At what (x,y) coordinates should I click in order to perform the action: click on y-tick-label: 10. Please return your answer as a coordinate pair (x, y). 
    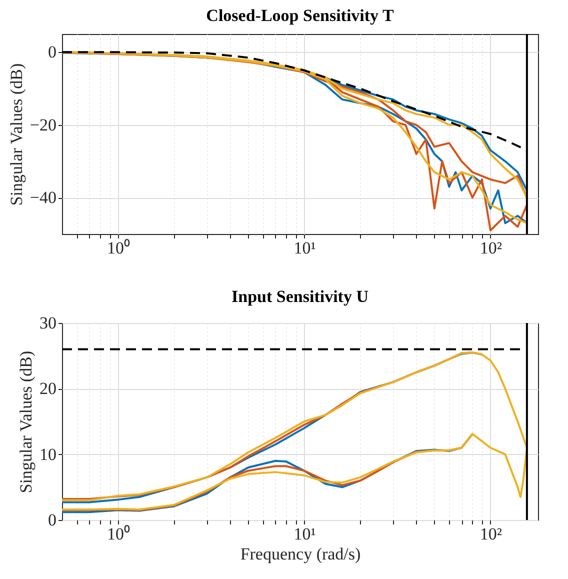
    Looking at the image, I should click on (48, 454).